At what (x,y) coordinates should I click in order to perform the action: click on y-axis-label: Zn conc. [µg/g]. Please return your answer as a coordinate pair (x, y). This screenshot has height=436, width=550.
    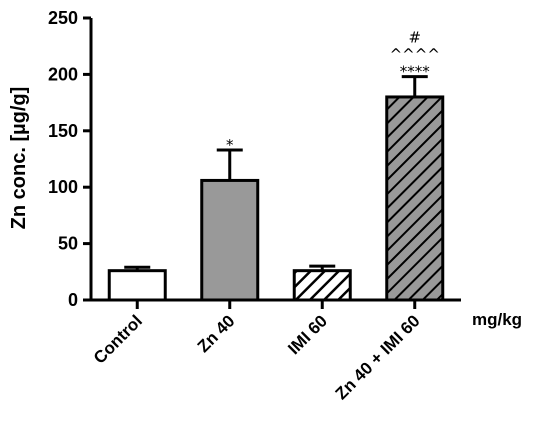
    Looking at the image, I should click on (19, 158).